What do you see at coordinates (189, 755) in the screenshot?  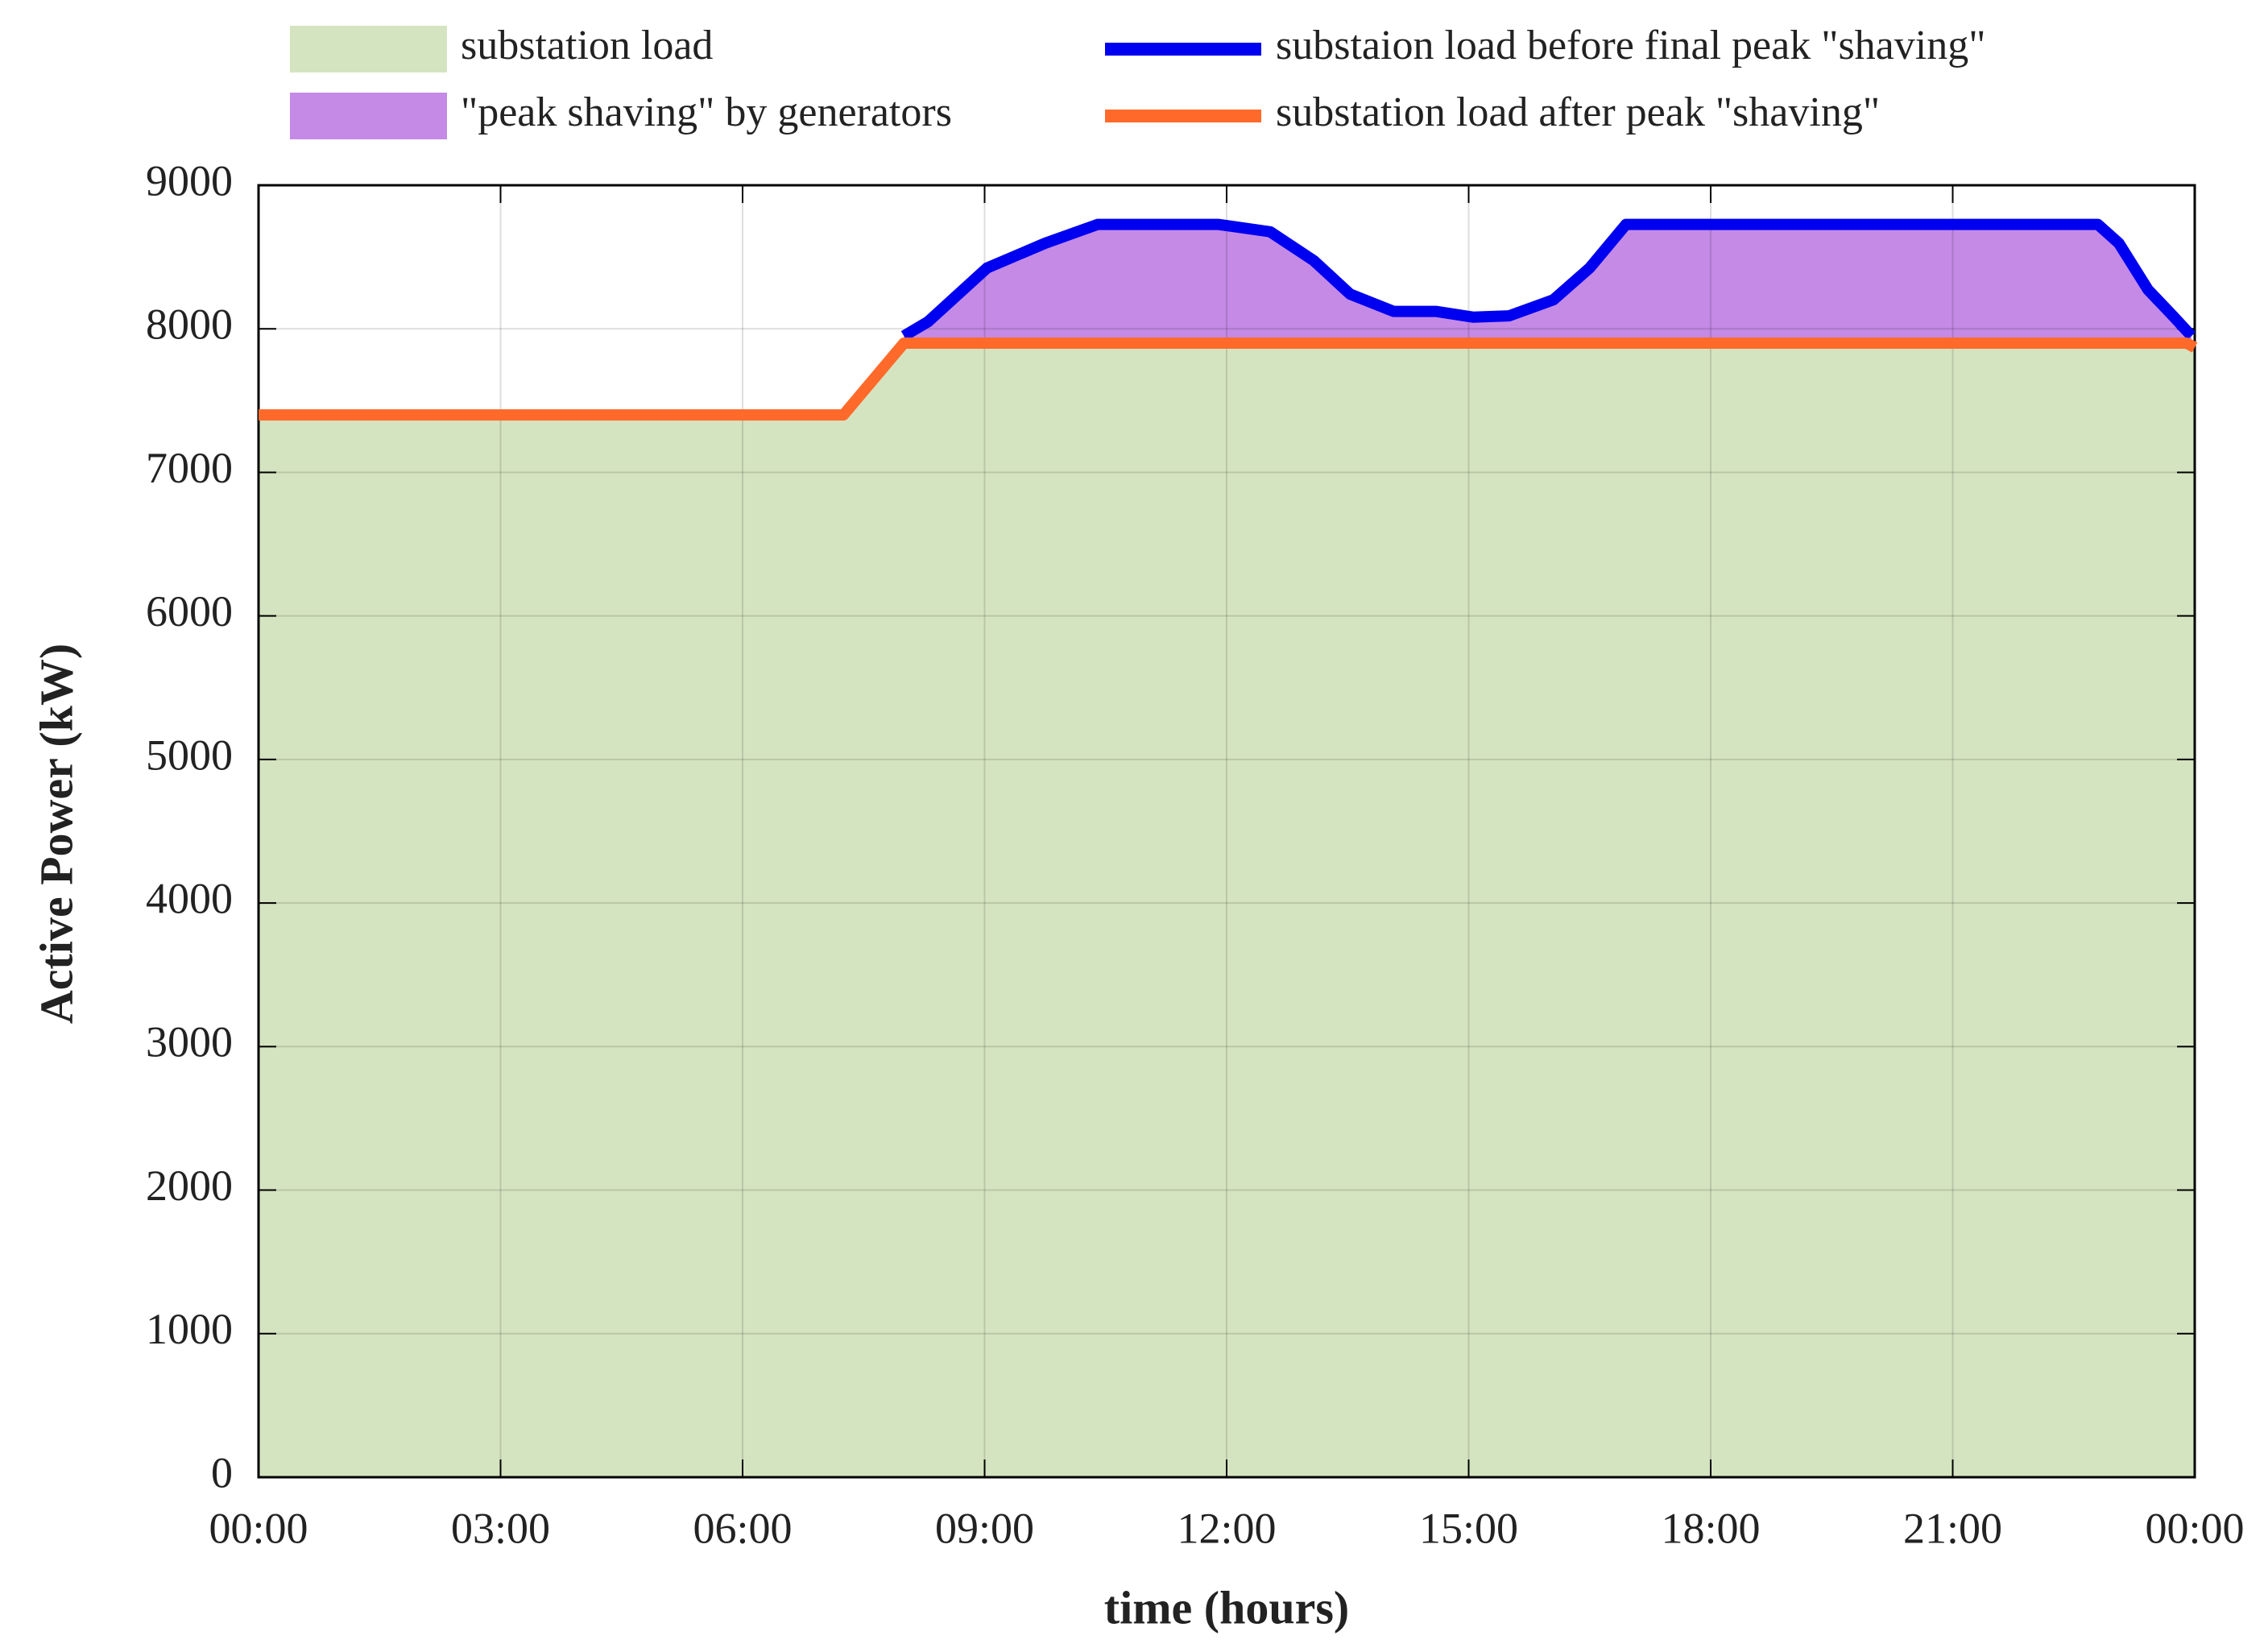 I see `y-tick-label: 5000` at bounding box center [189, 755].